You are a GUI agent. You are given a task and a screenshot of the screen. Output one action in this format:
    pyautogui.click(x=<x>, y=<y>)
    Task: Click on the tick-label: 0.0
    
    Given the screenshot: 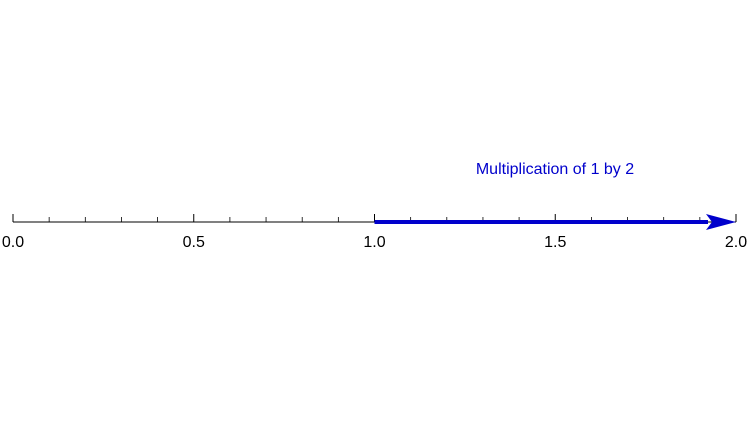 What is the action you would take?
    pyautogui.click(x=13, y=242)
    